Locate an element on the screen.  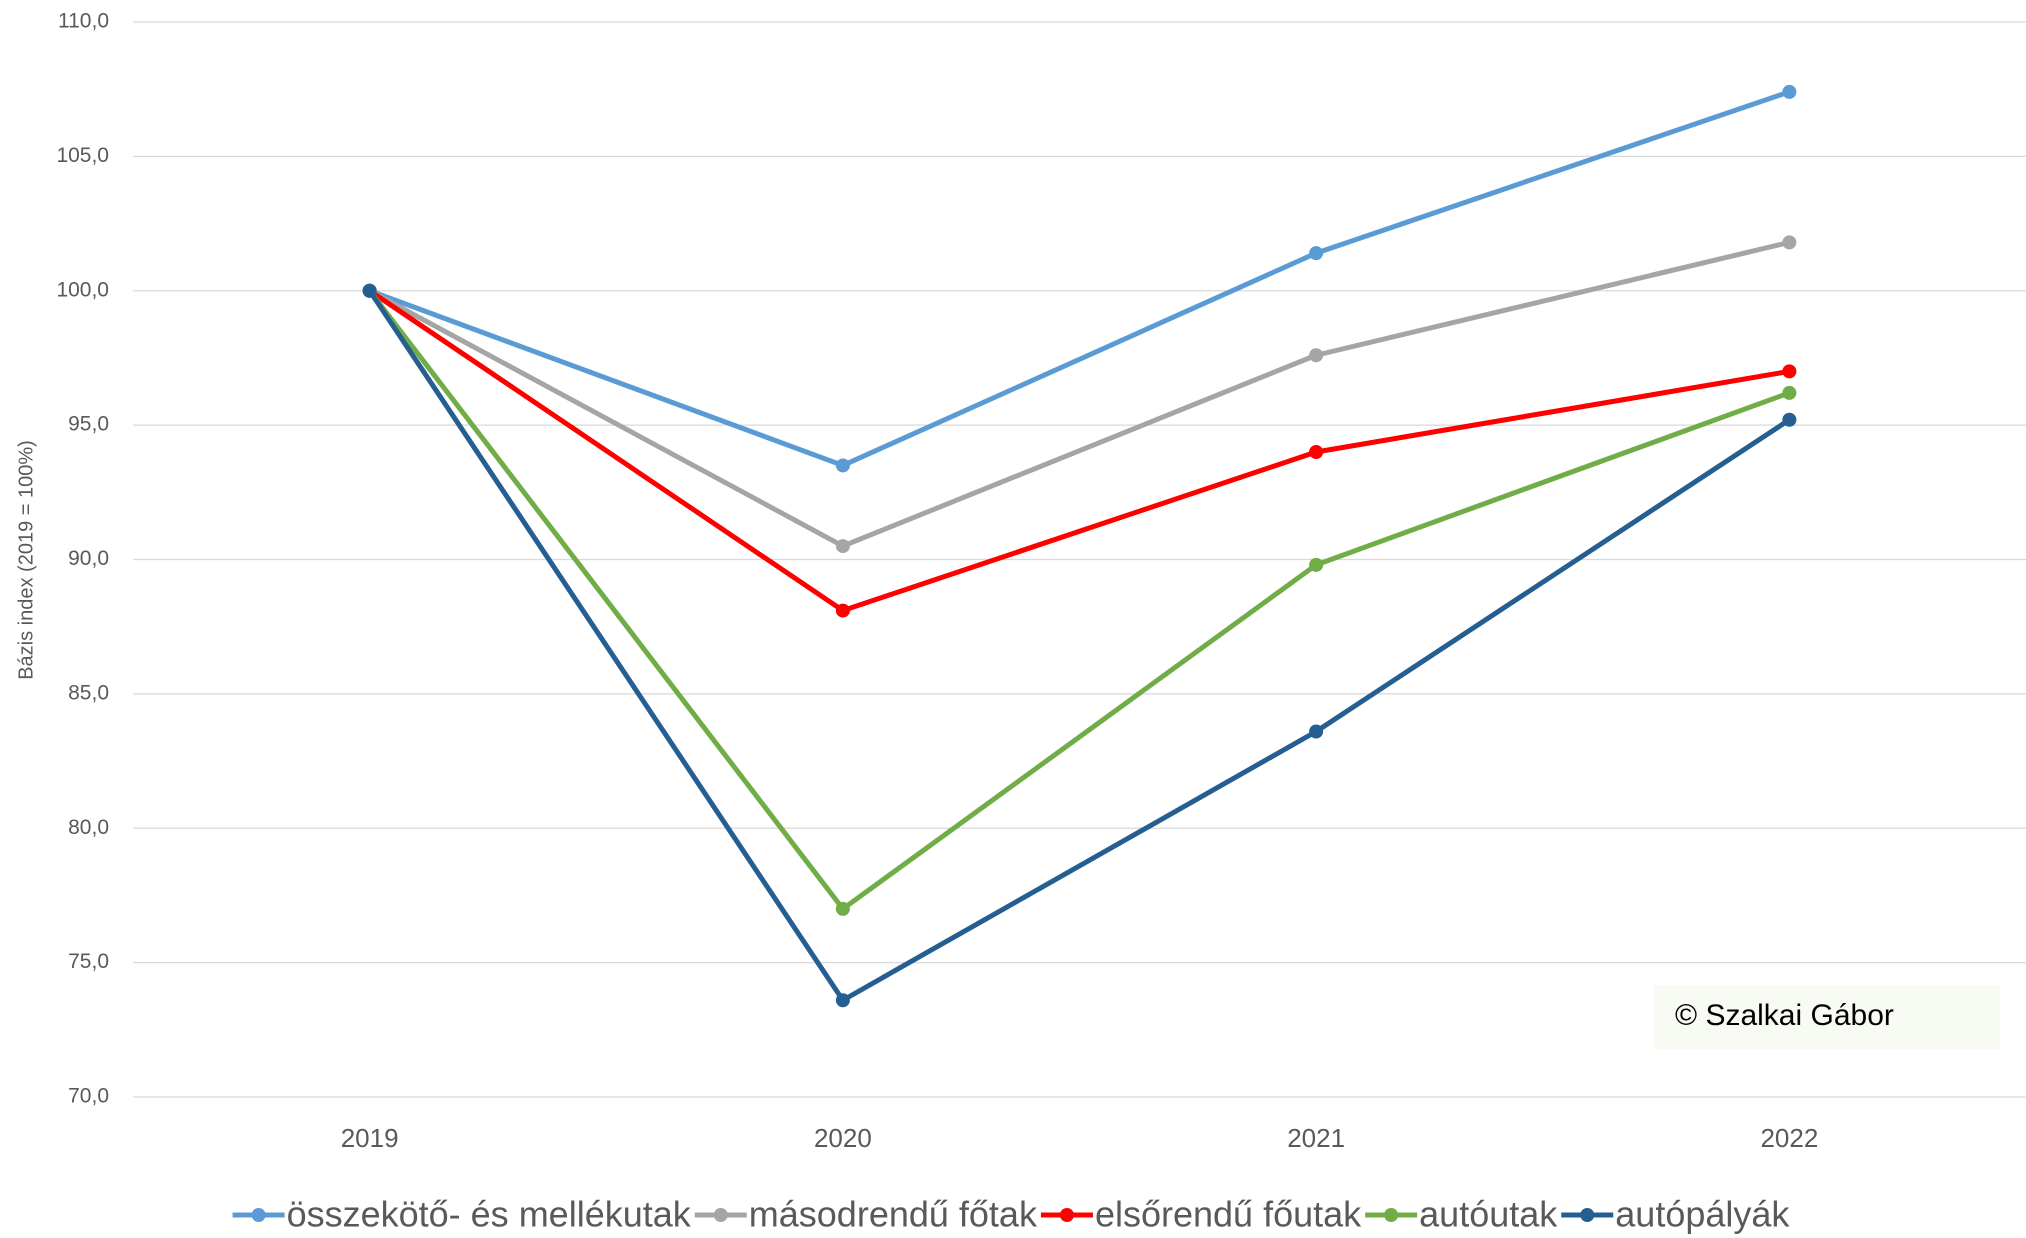
legend-item: elsőrendű főutak is located at coordinates (1201, 1214).